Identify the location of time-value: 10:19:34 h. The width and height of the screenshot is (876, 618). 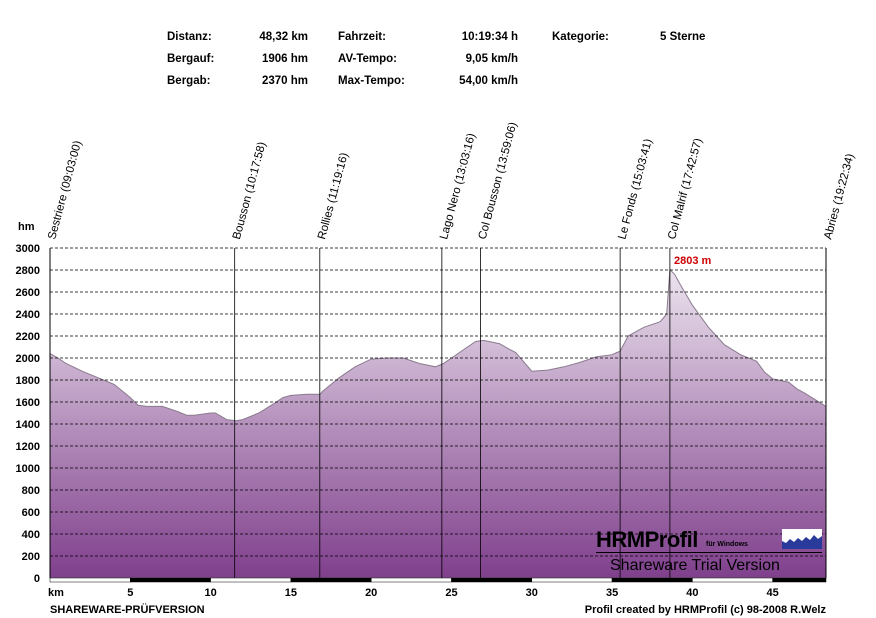
(489, 37).